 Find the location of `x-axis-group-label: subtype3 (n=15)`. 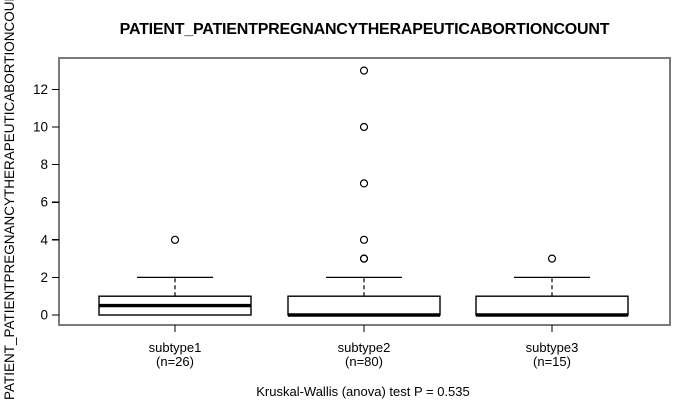

x-axis-group-label: subtype3 (n=15) is located at coordinates (552, 354).